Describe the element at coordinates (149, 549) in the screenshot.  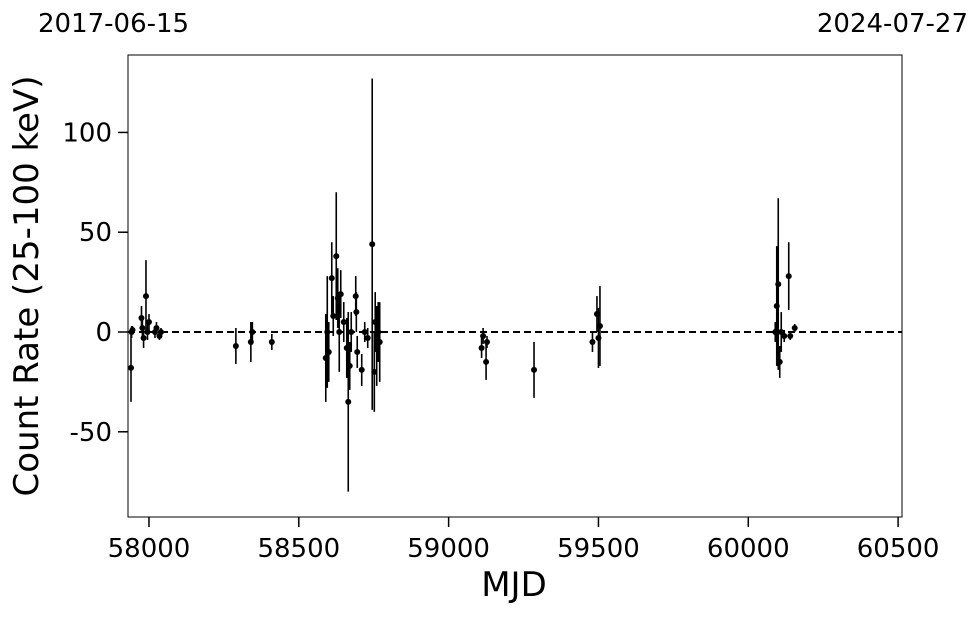
I see `x-tick-label: 58000` at that location.